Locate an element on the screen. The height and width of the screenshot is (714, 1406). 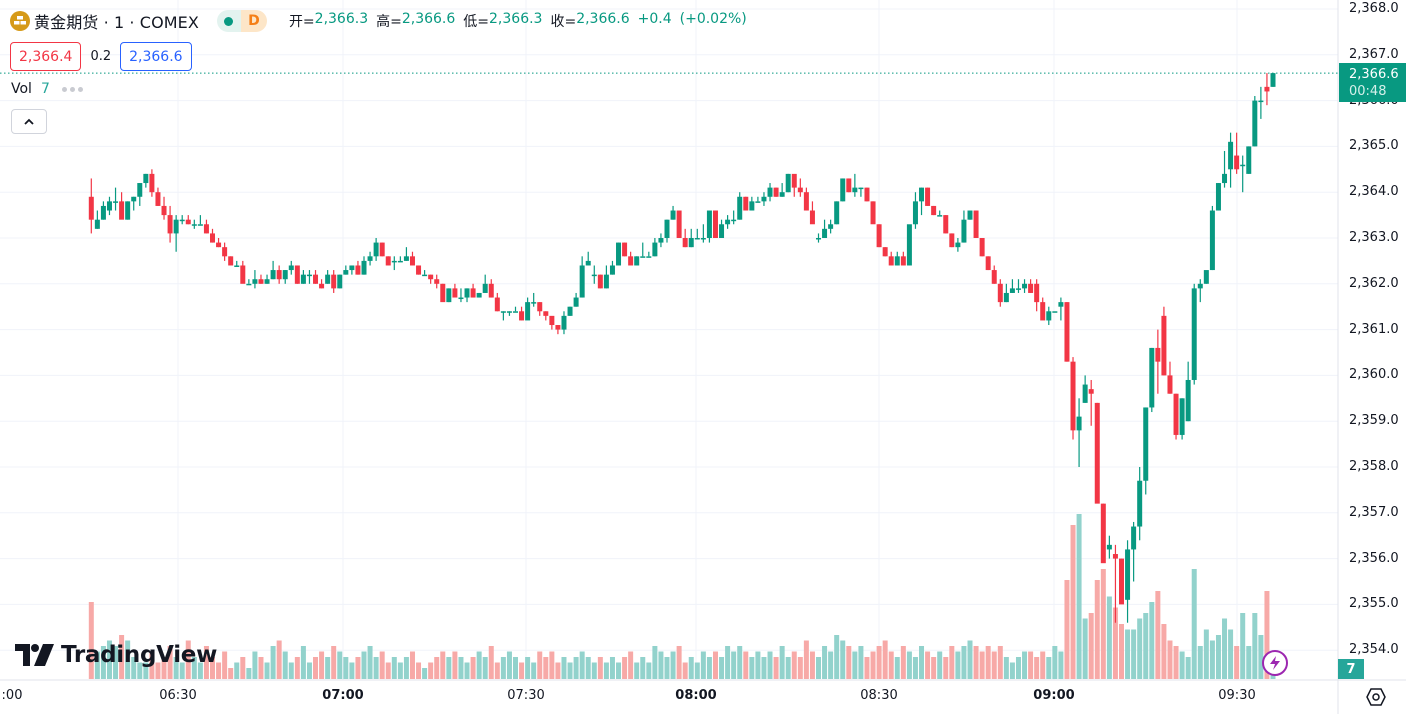
spread-value: 0.2 is located at coordinates (101, 56).